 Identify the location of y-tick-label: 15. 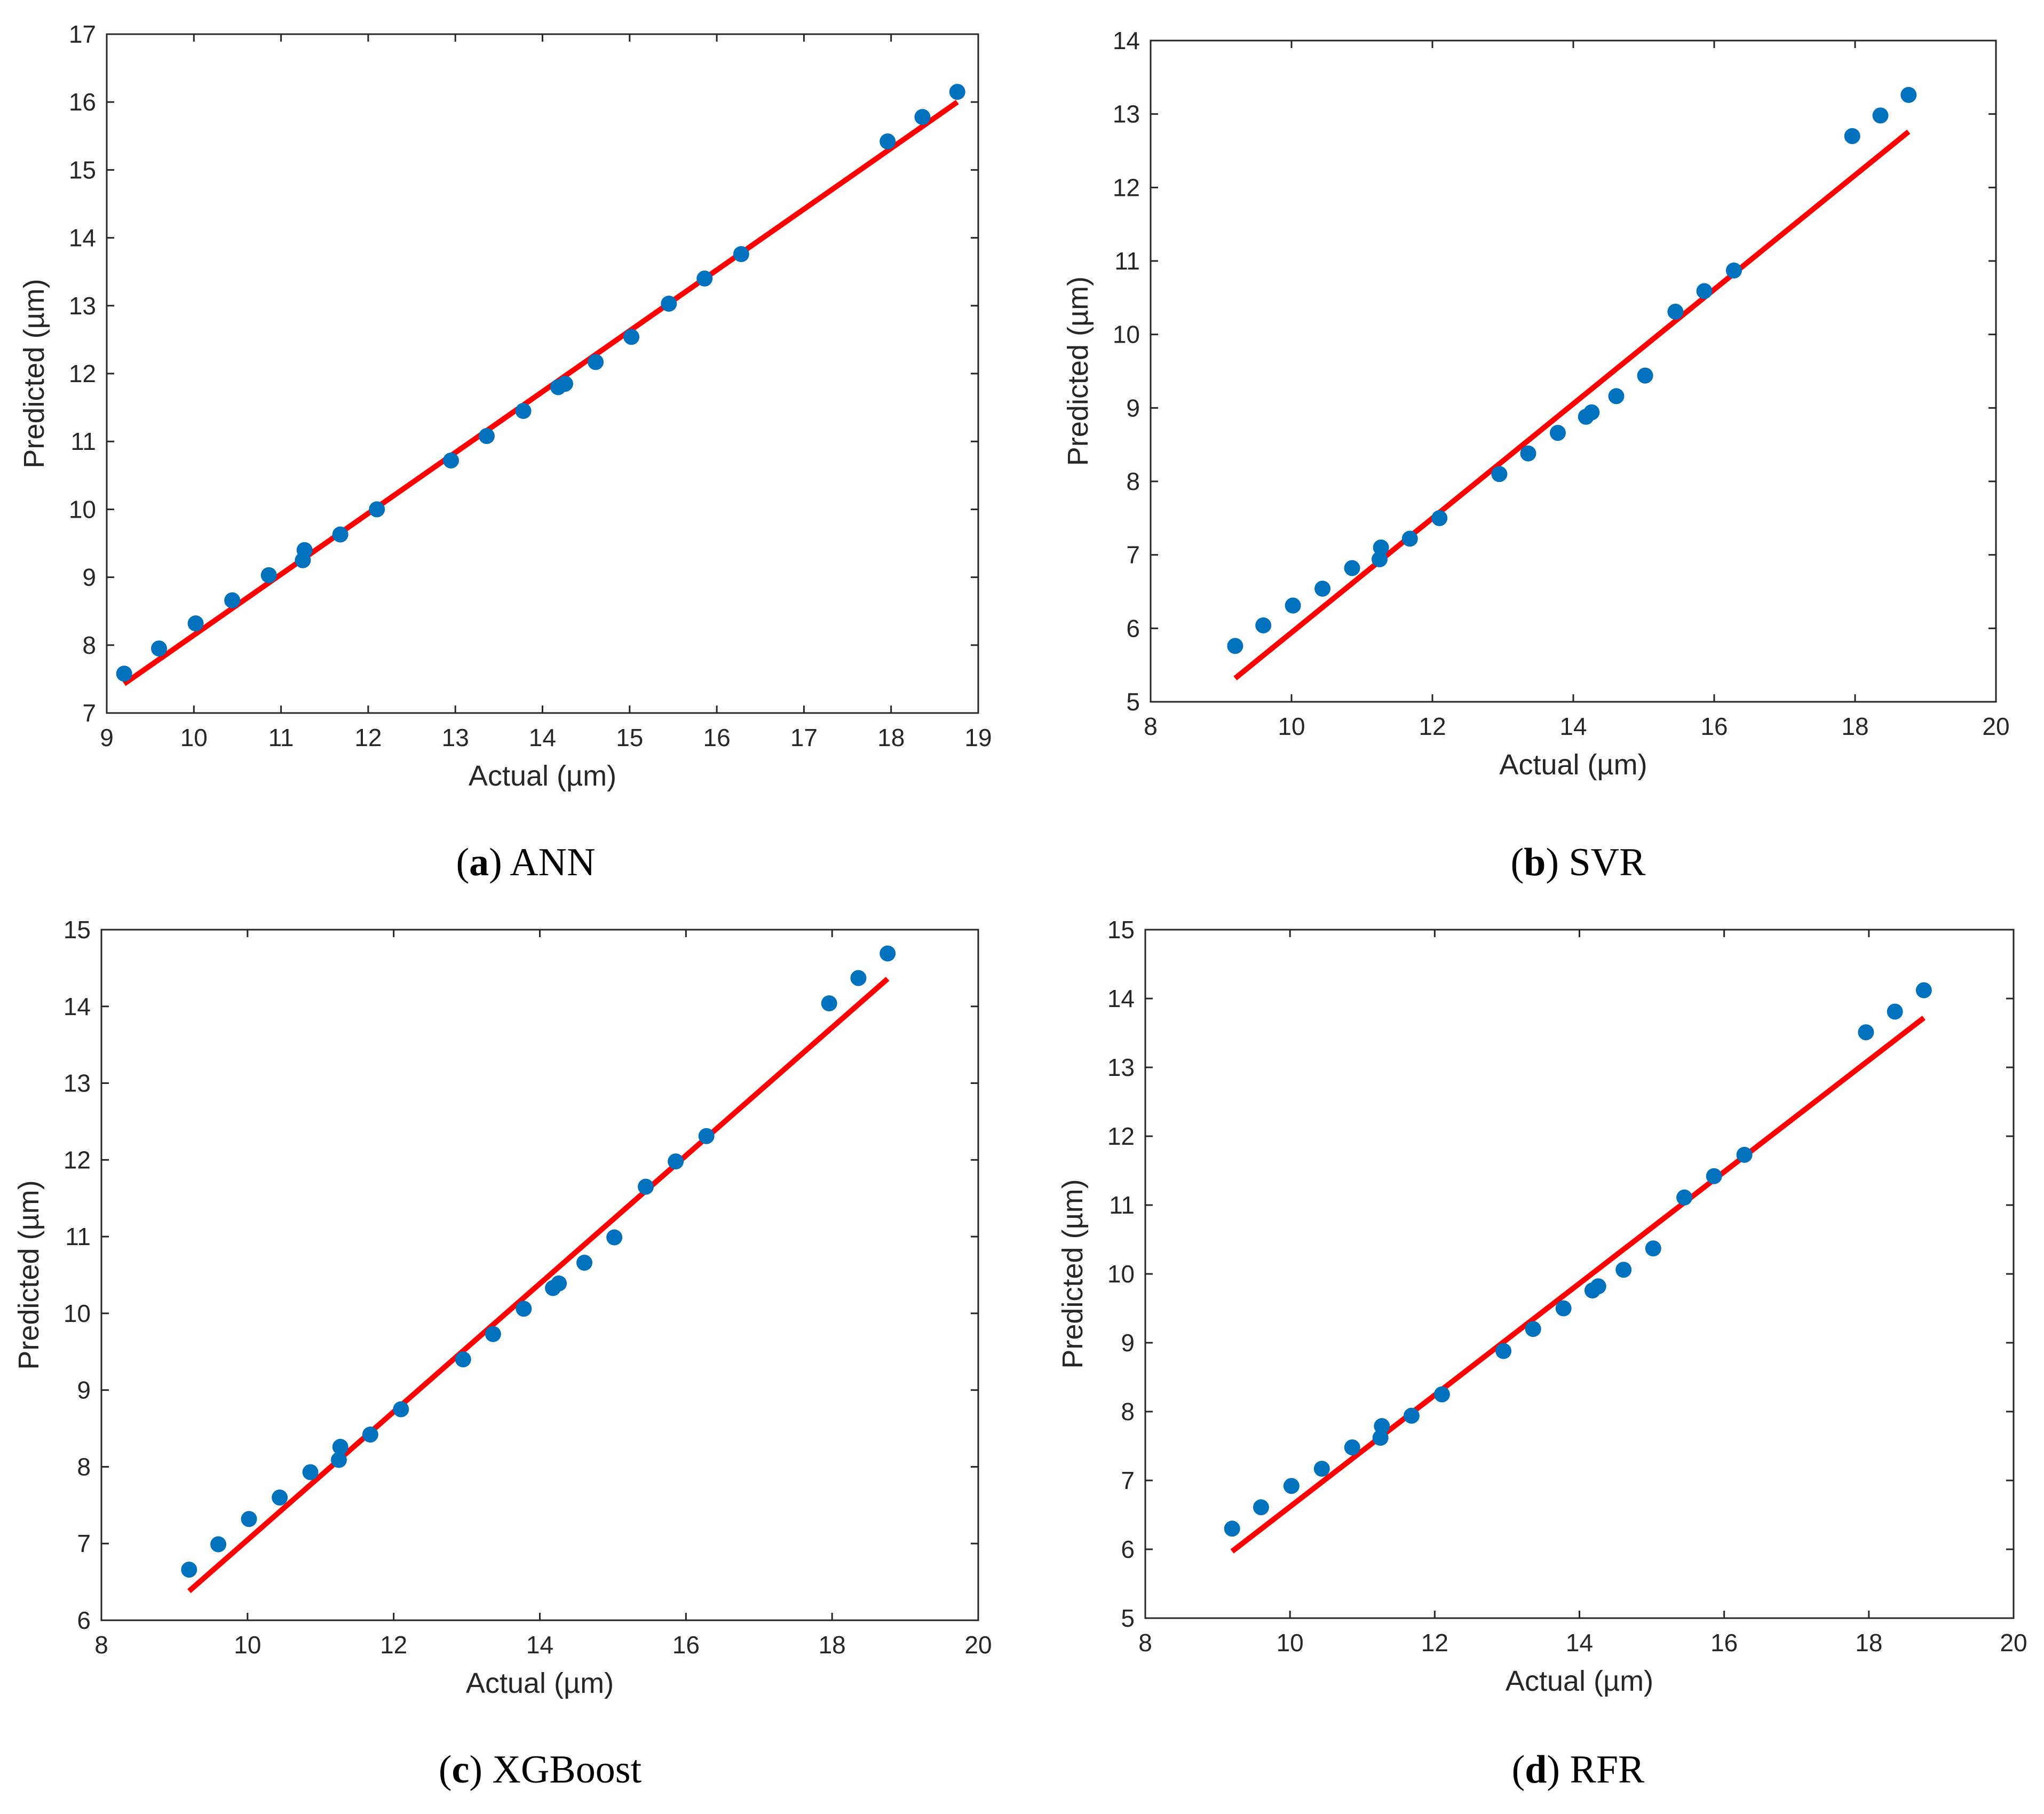
(1121, 930).